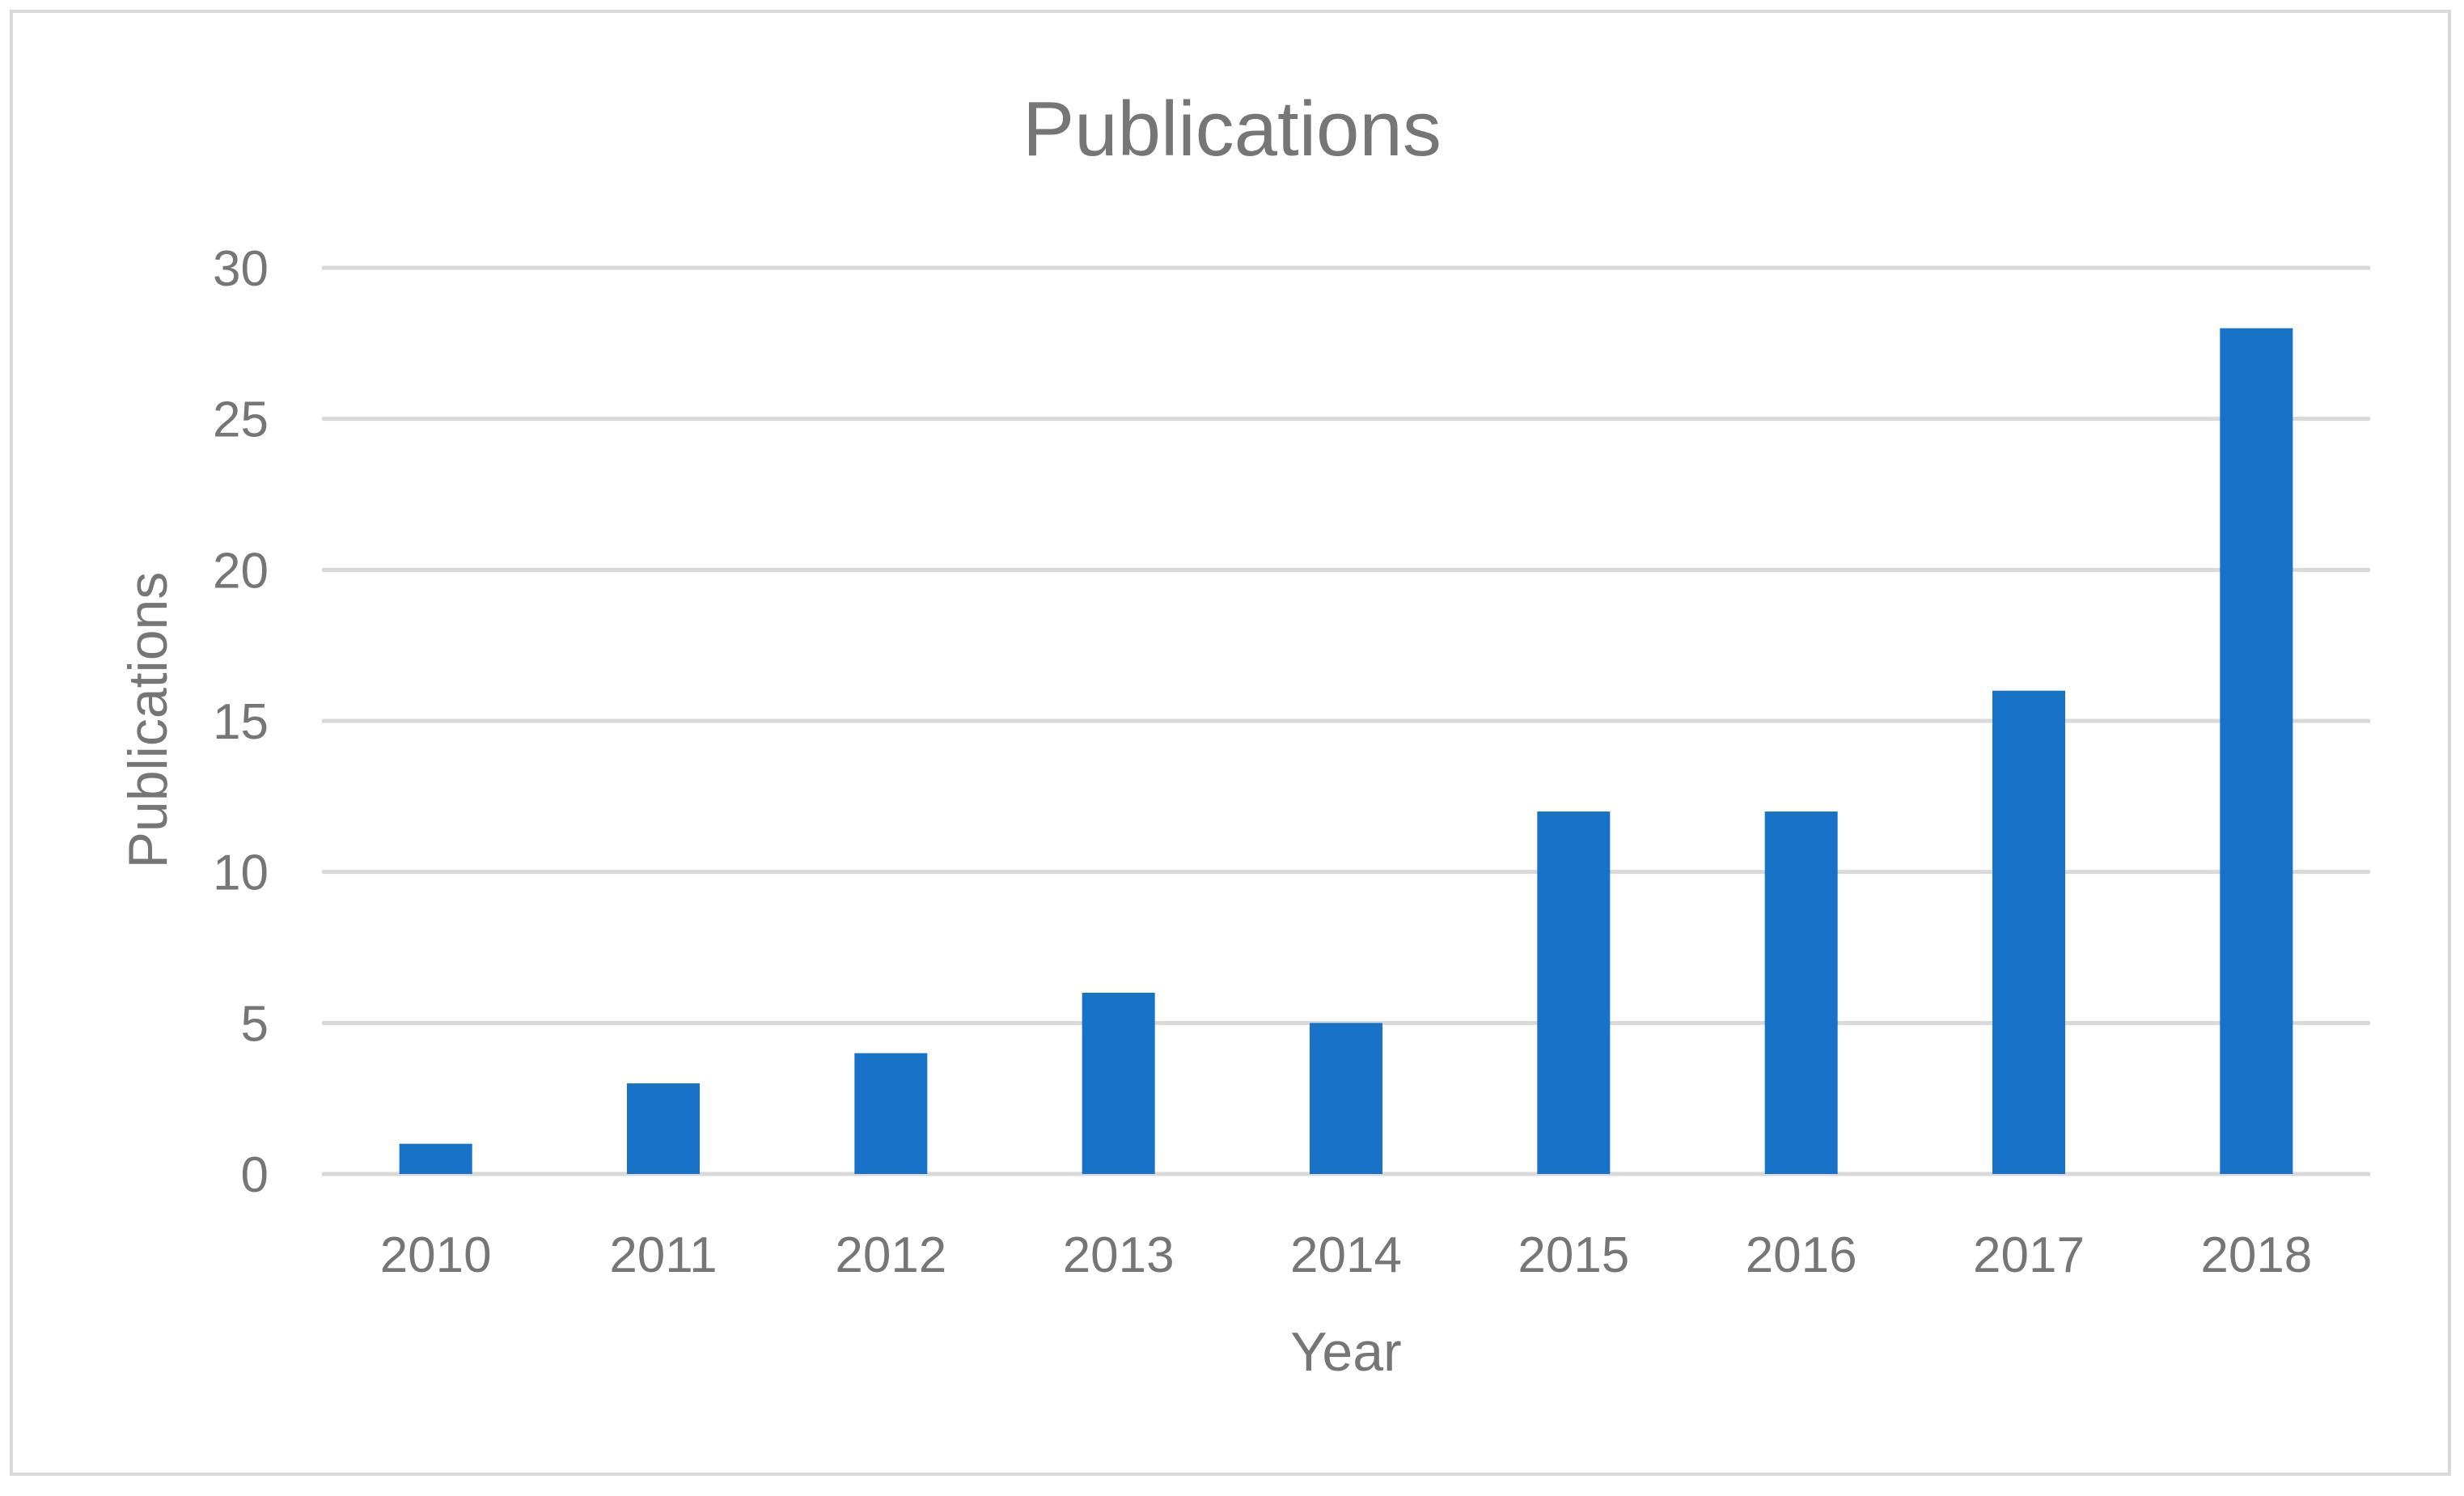  What do you see at coordinates (1345, 1352) in the screenshot?
I see `x-axis-label: Year` at bounding box center [1345, 1352].